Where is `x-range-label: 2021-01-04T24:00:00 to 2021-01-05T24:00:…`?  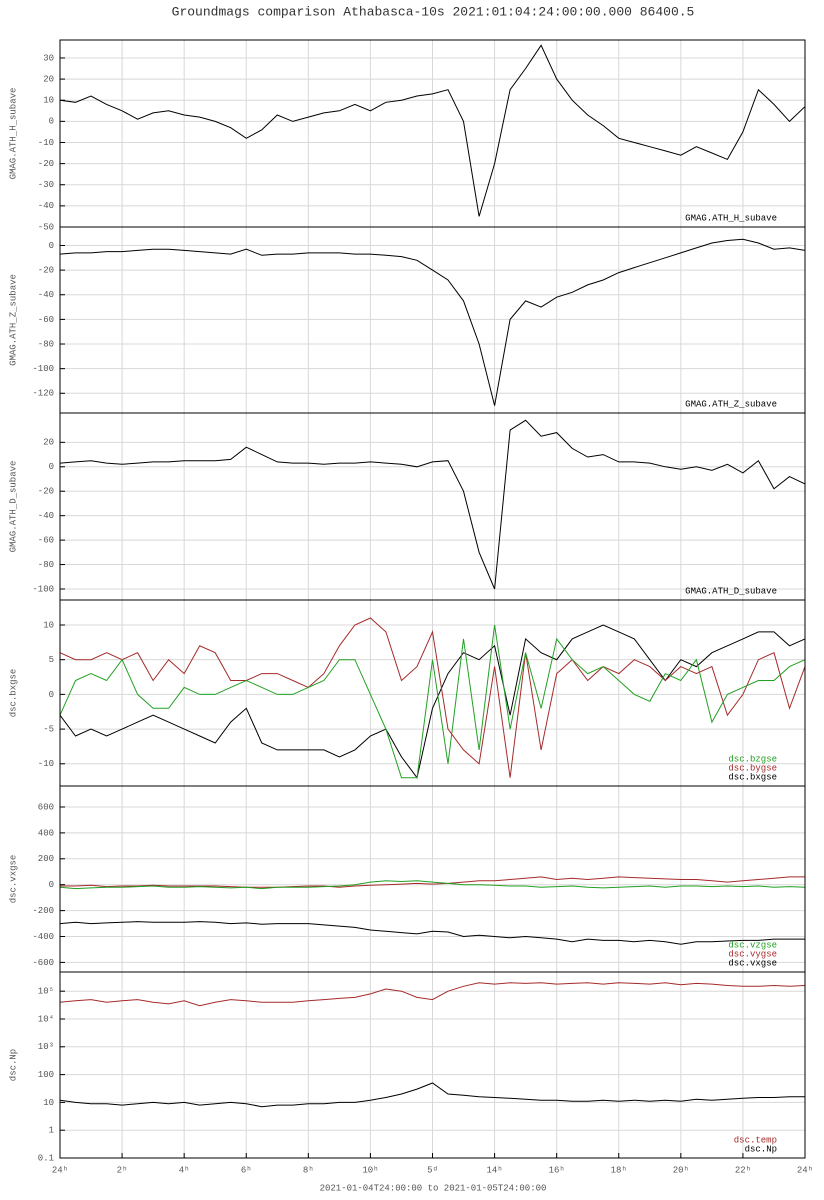 x-range-label: 2021-01-04T24:00:00 to 2021-01-05T24:00:… is located at coordinates (433, 1188).